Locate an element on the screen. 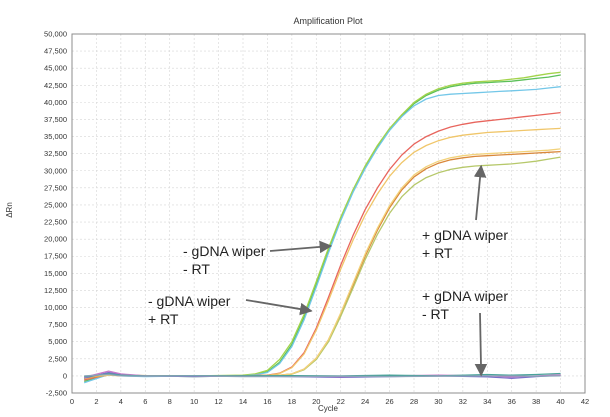 This screenshot has height=417, width=610. y-tick-label: 30,000 is located at coordinates (55, 170).